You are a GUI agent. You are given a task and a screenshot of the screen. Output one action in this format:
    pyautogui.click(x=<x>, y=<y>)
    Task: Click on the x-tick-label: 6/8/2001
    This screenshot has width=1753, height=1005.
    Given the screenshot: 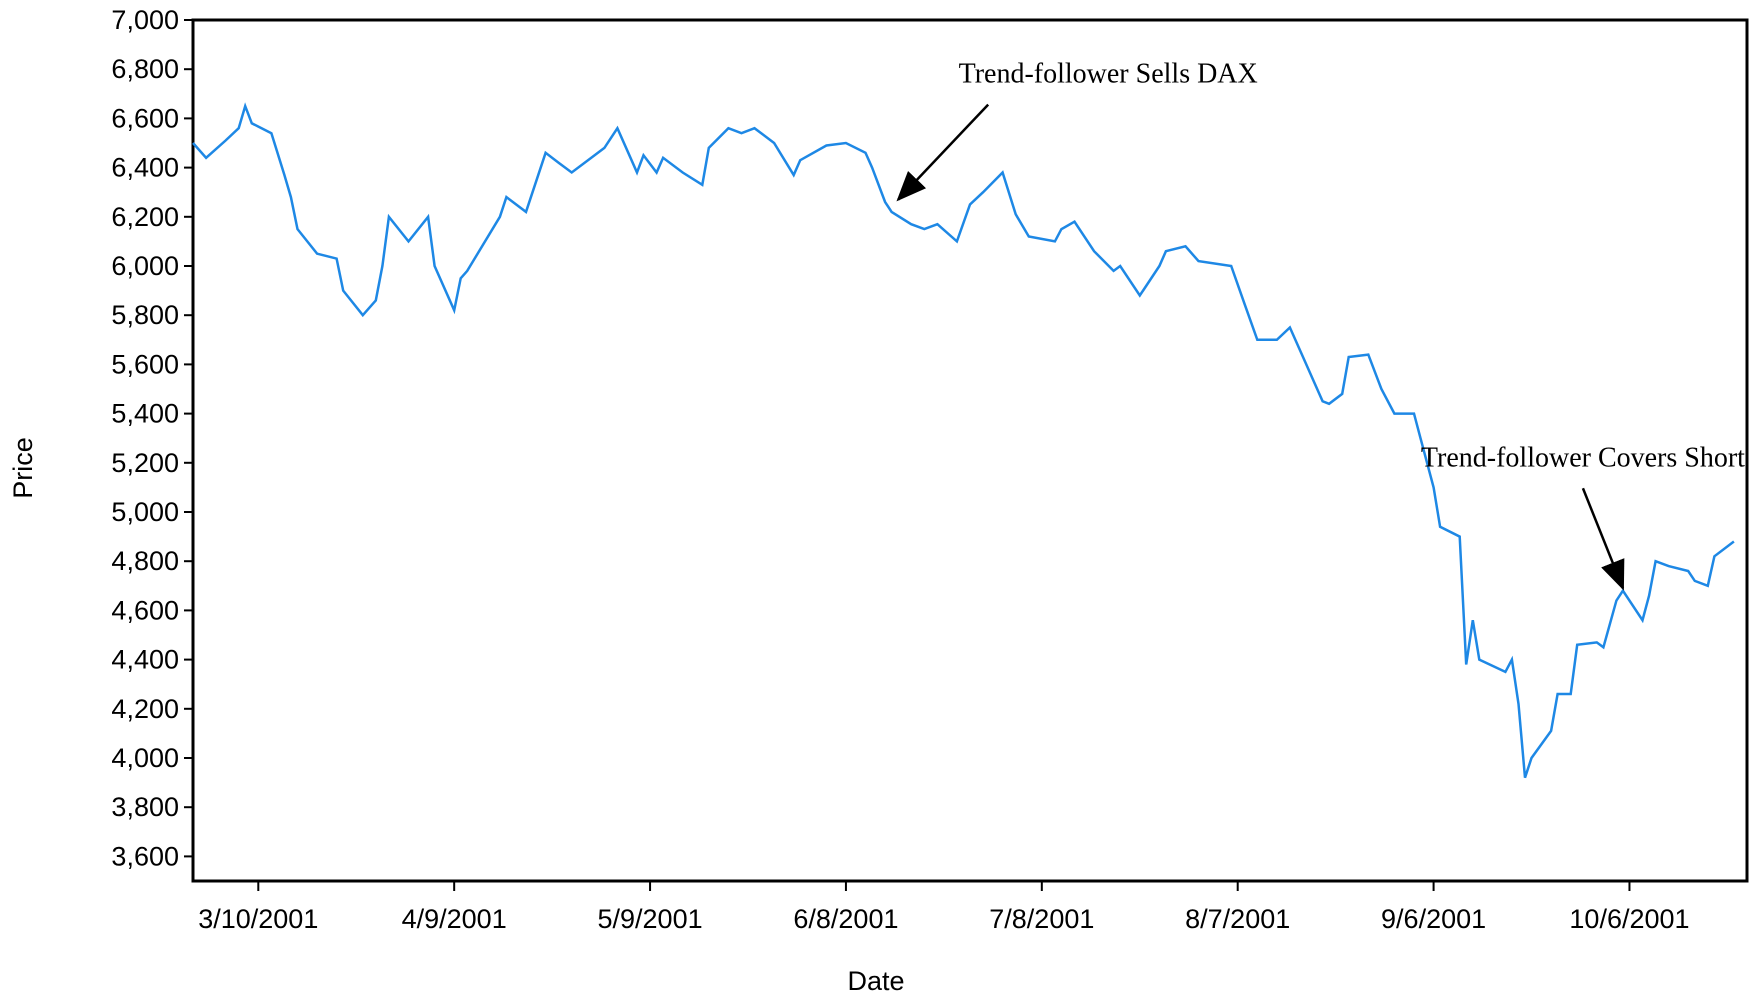 What is the action you would take?
    pyautogui.click(x=845, y=919)
    